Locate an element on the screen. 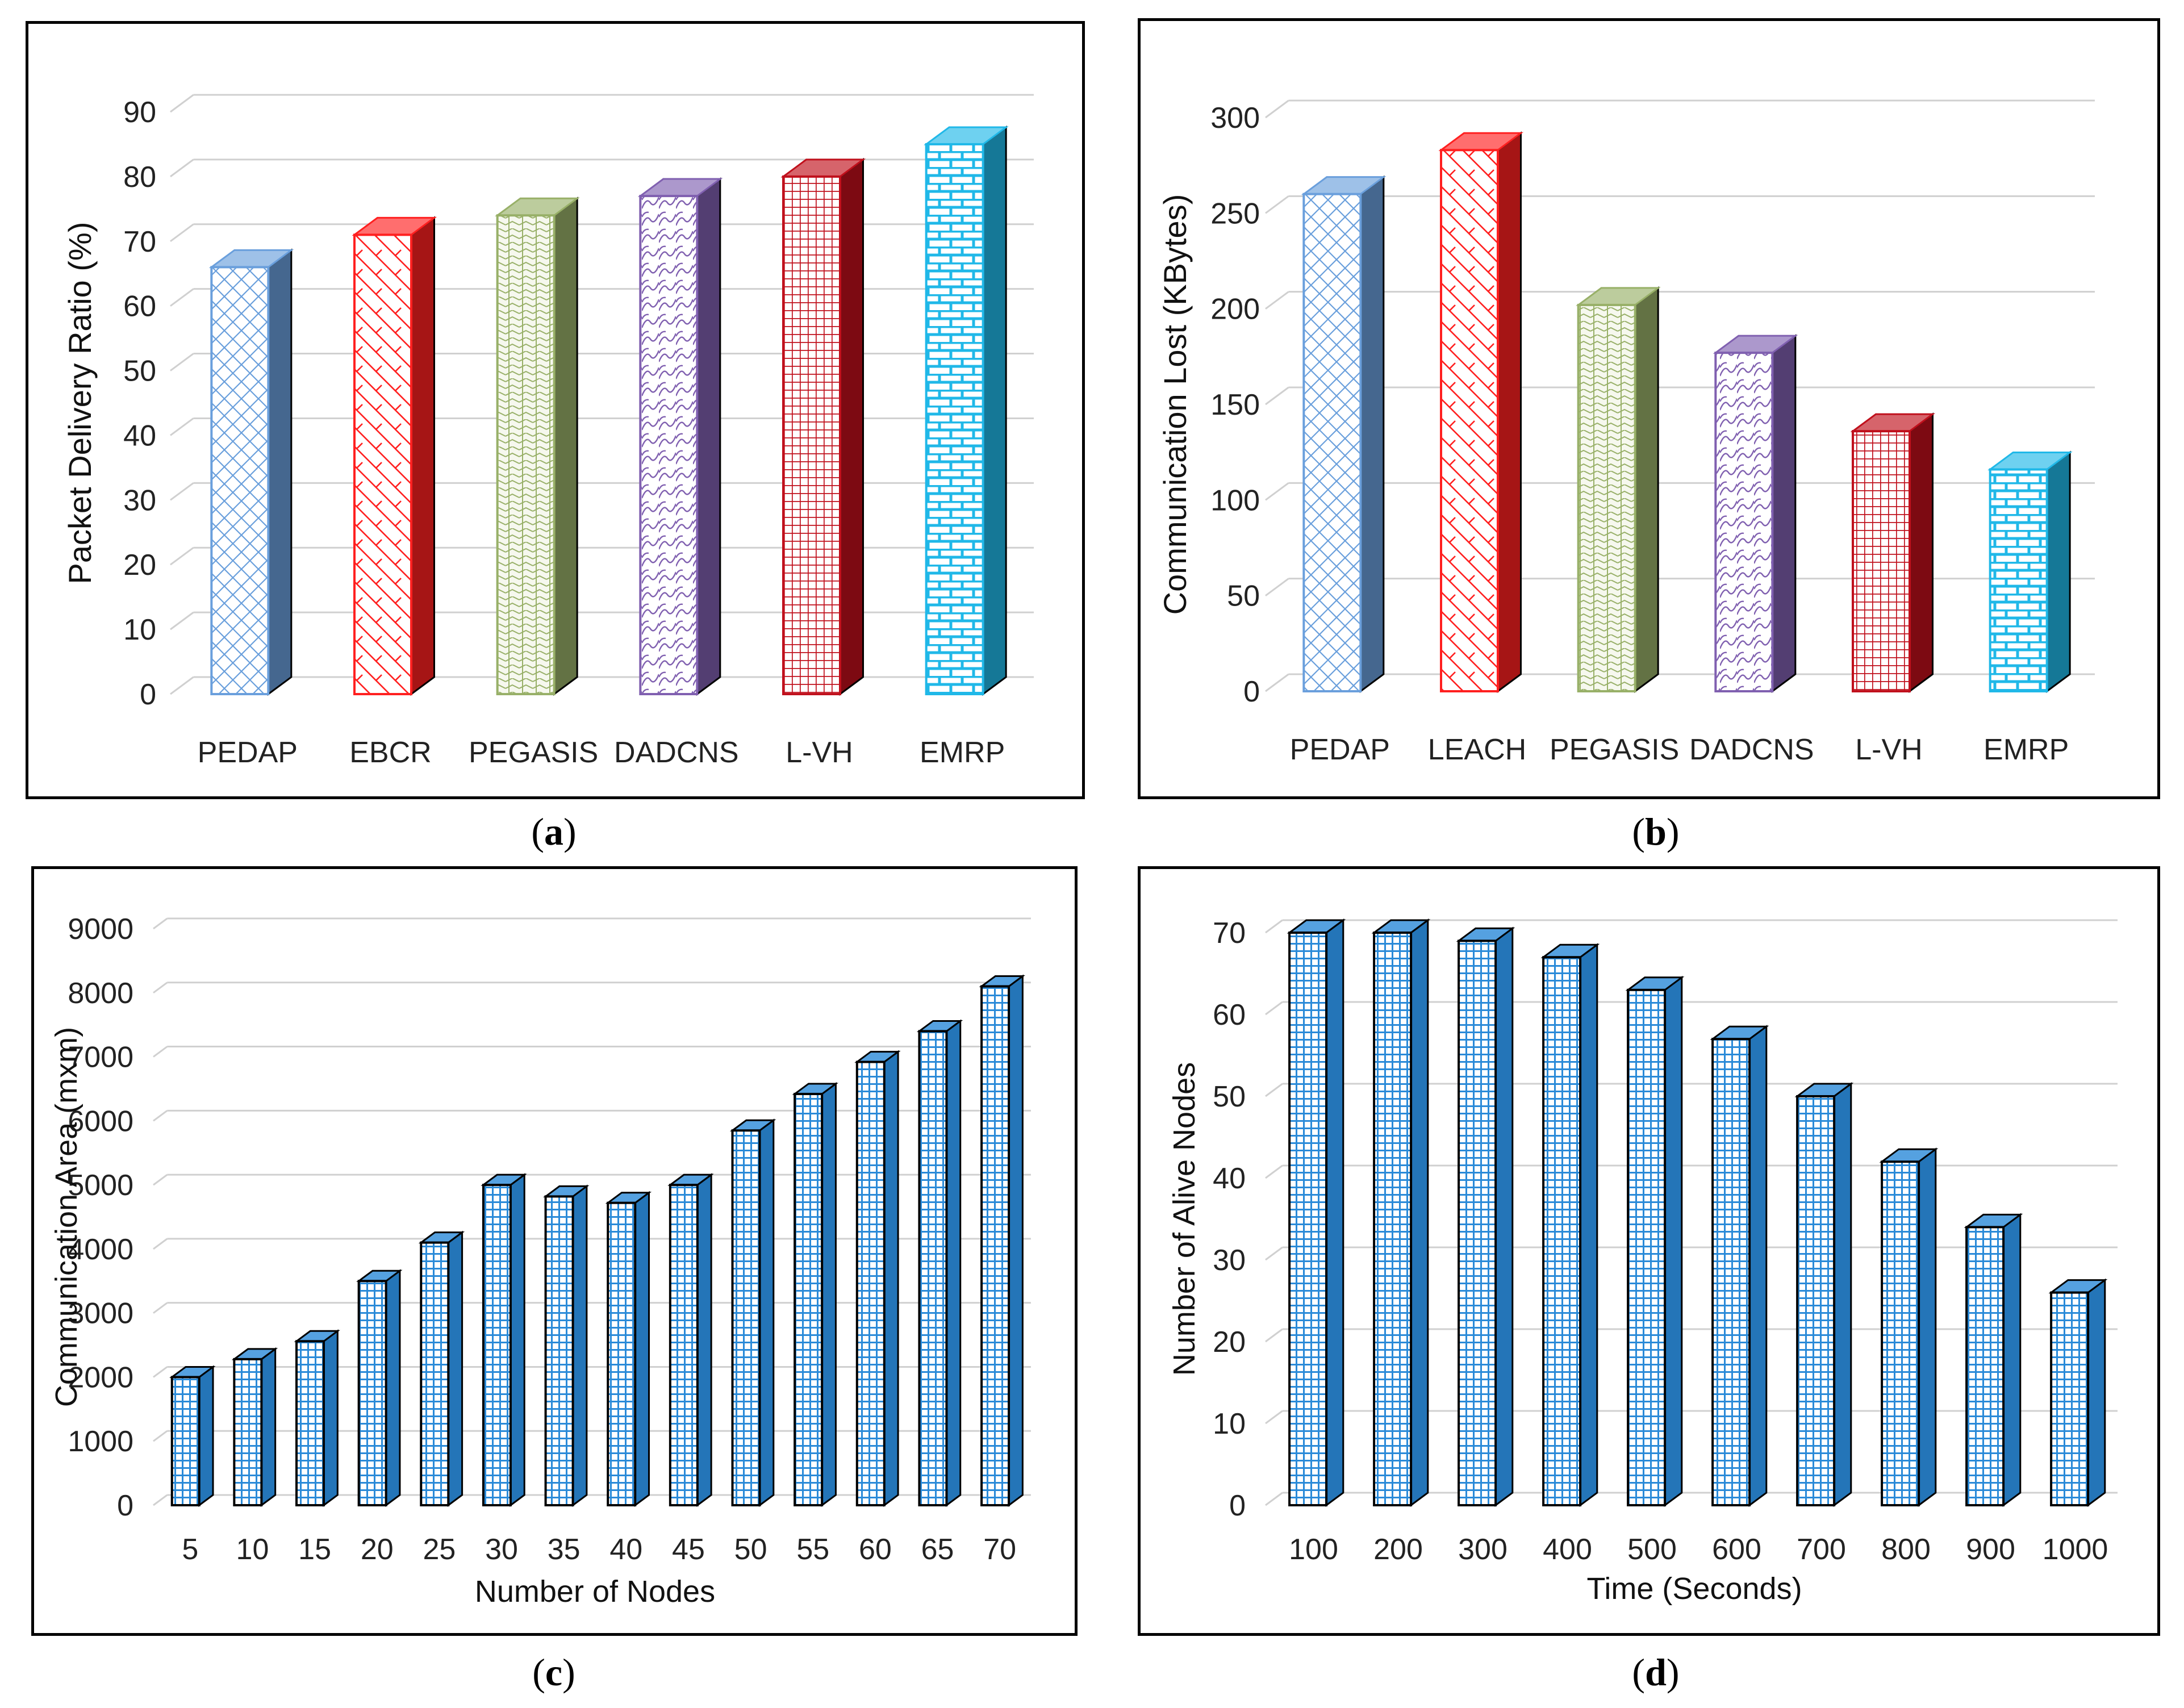  y-tick-label-d-1: 10 is located at coordinates (1229, 1424).